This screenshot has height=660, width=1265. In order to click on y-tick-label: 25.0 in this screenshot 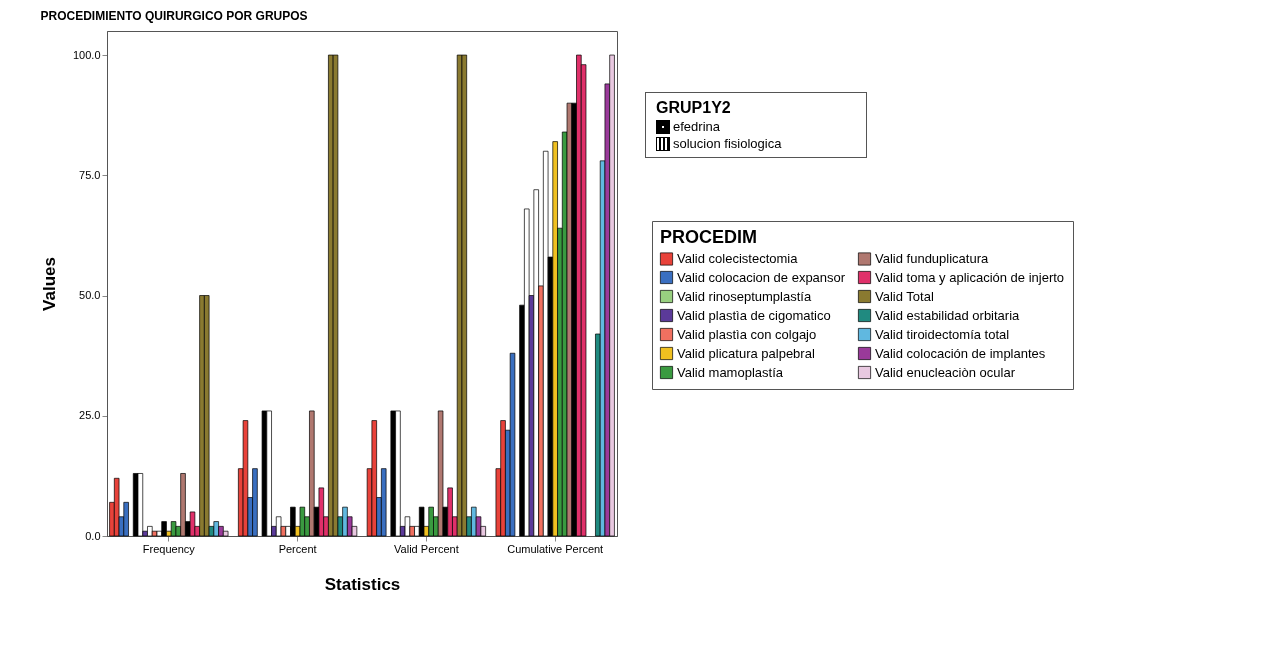, I will do `click(90, 415)`.